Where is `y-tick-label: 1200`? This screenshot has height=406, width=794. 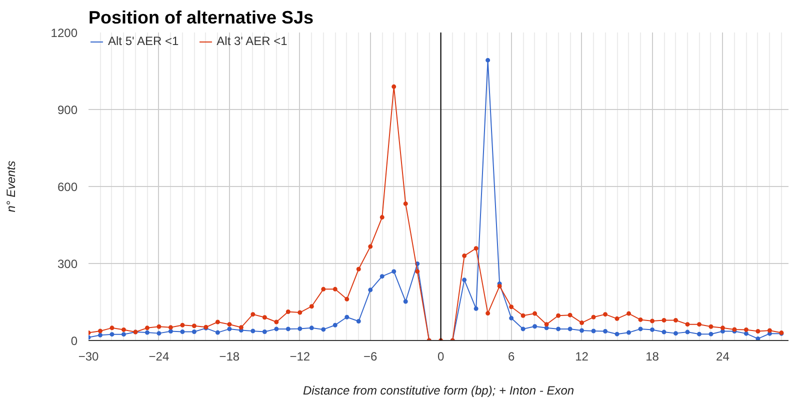
y-tick-label: 1200 is located at coordinates (64, 33).